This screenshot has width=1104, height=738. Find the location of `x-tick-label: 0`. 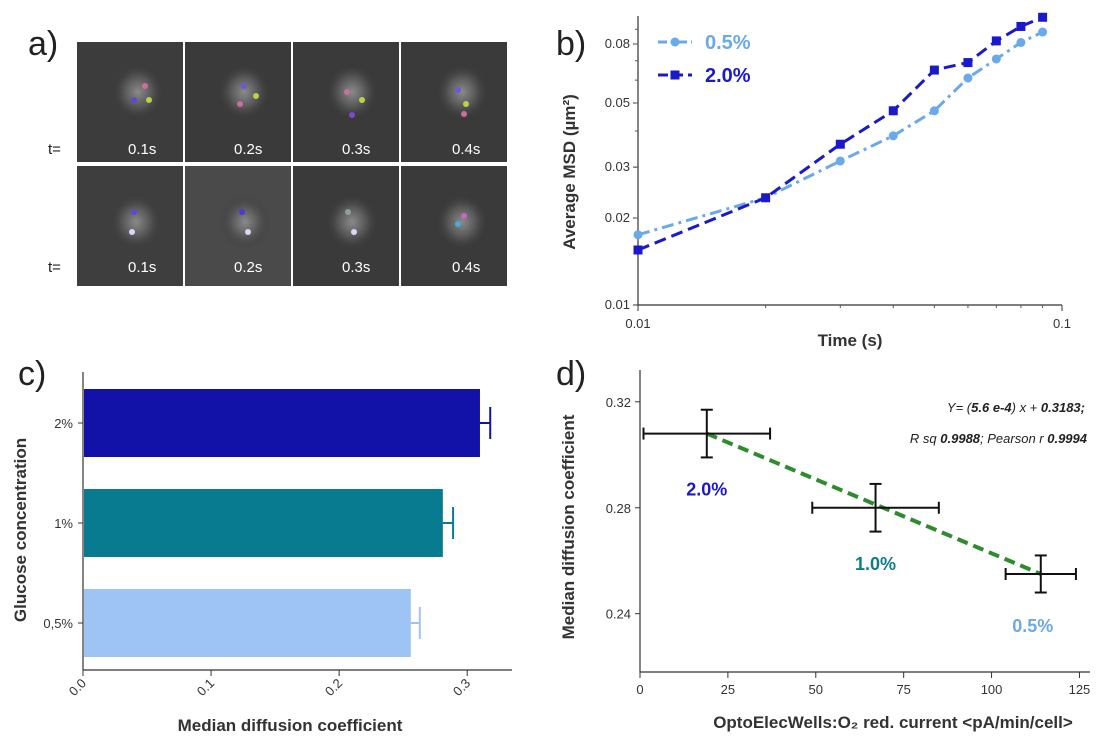

x-tick-label: 0 is located at coordinates (639, 689).